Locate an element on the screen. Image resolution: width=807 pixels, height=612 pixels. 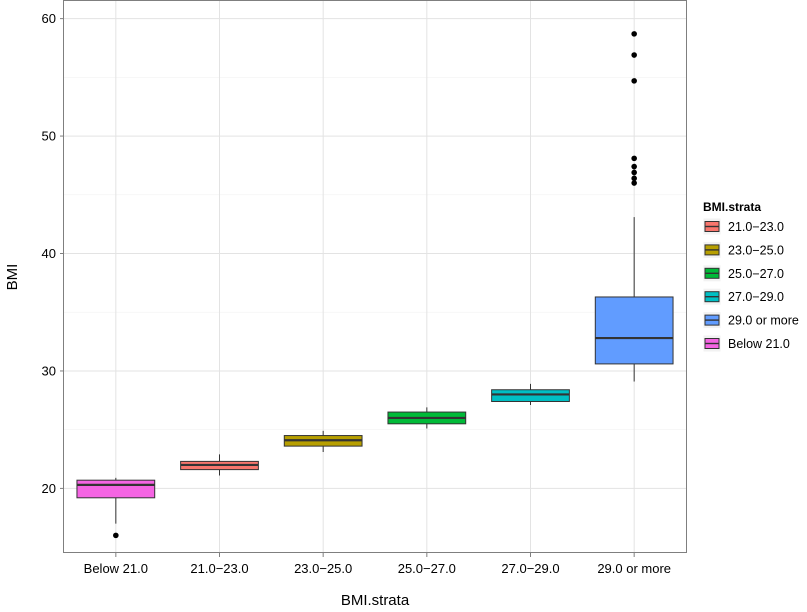
y-tick-label: 20 is located at coordinates (49, 488).